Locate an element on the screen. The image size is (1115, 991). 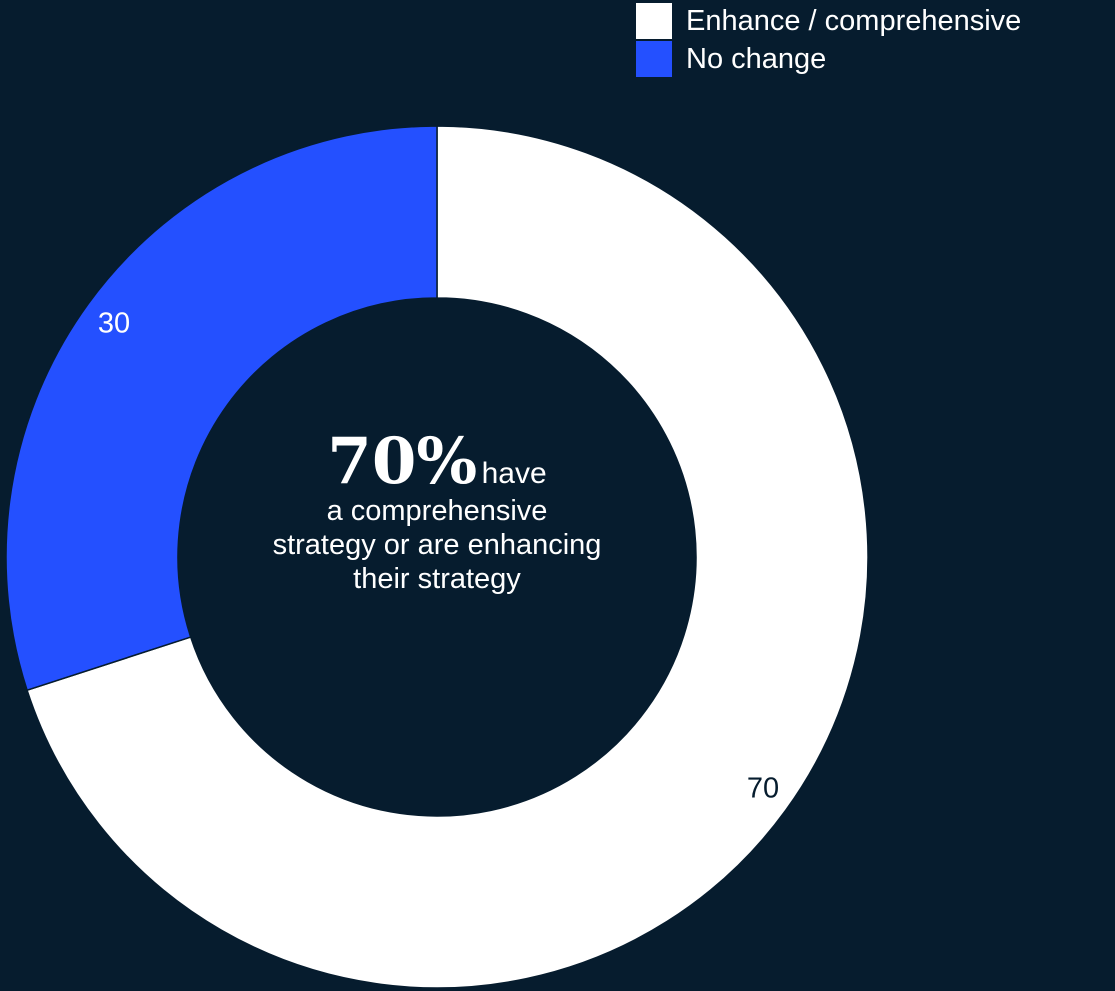
data-label-enhance: 70 is located at coordinates (763, 789).